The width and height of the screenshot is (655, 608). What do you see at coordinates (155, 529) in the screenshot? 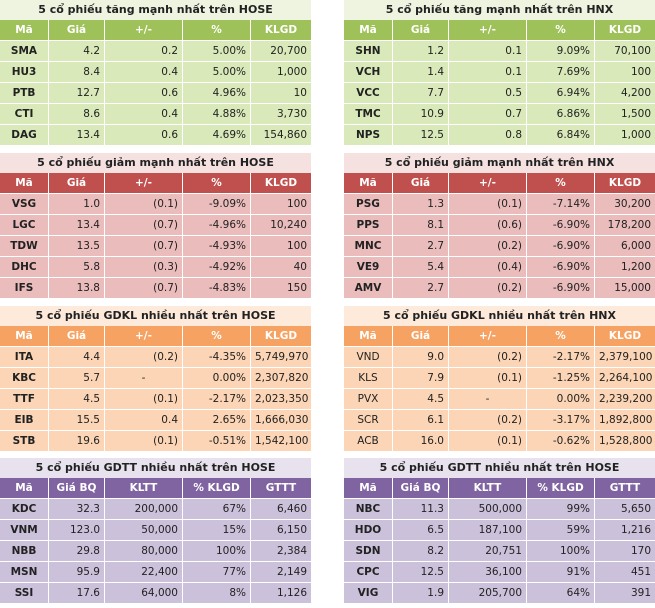
I see `table-row: VNM 123.0 50,000 15% 6,150` at bounding box center [155, 529].